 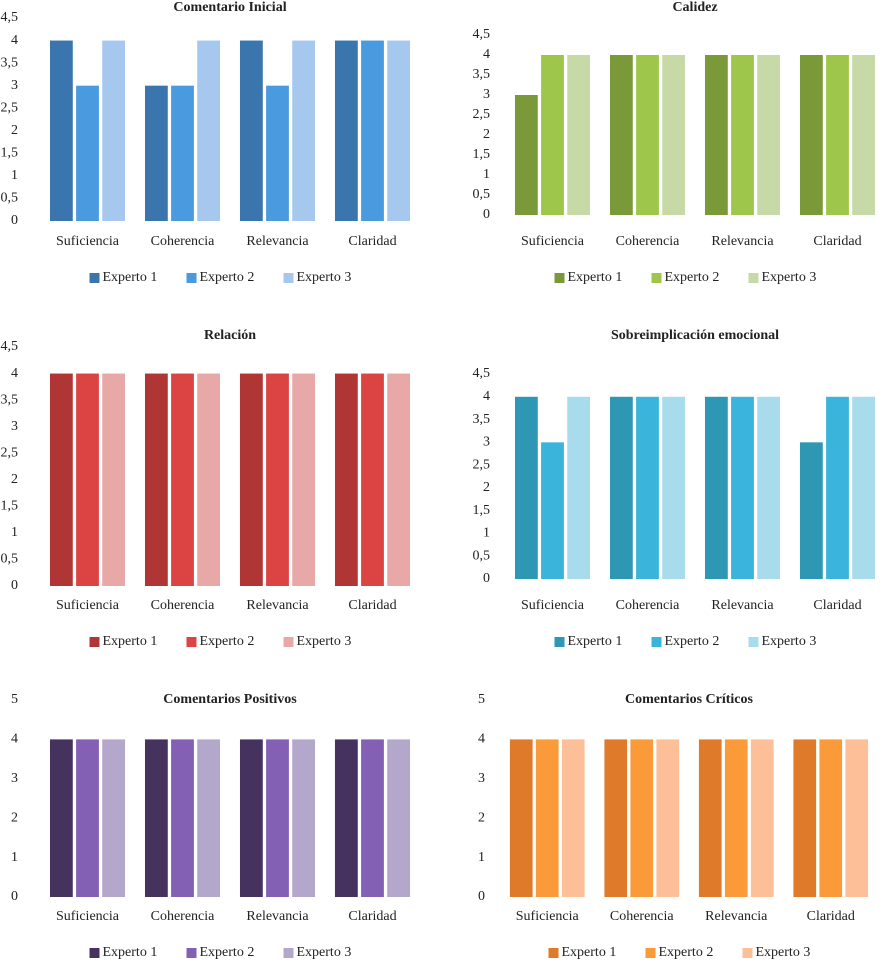 I want to click on y-tick-label: 4,5, so click(x=10, y=17).